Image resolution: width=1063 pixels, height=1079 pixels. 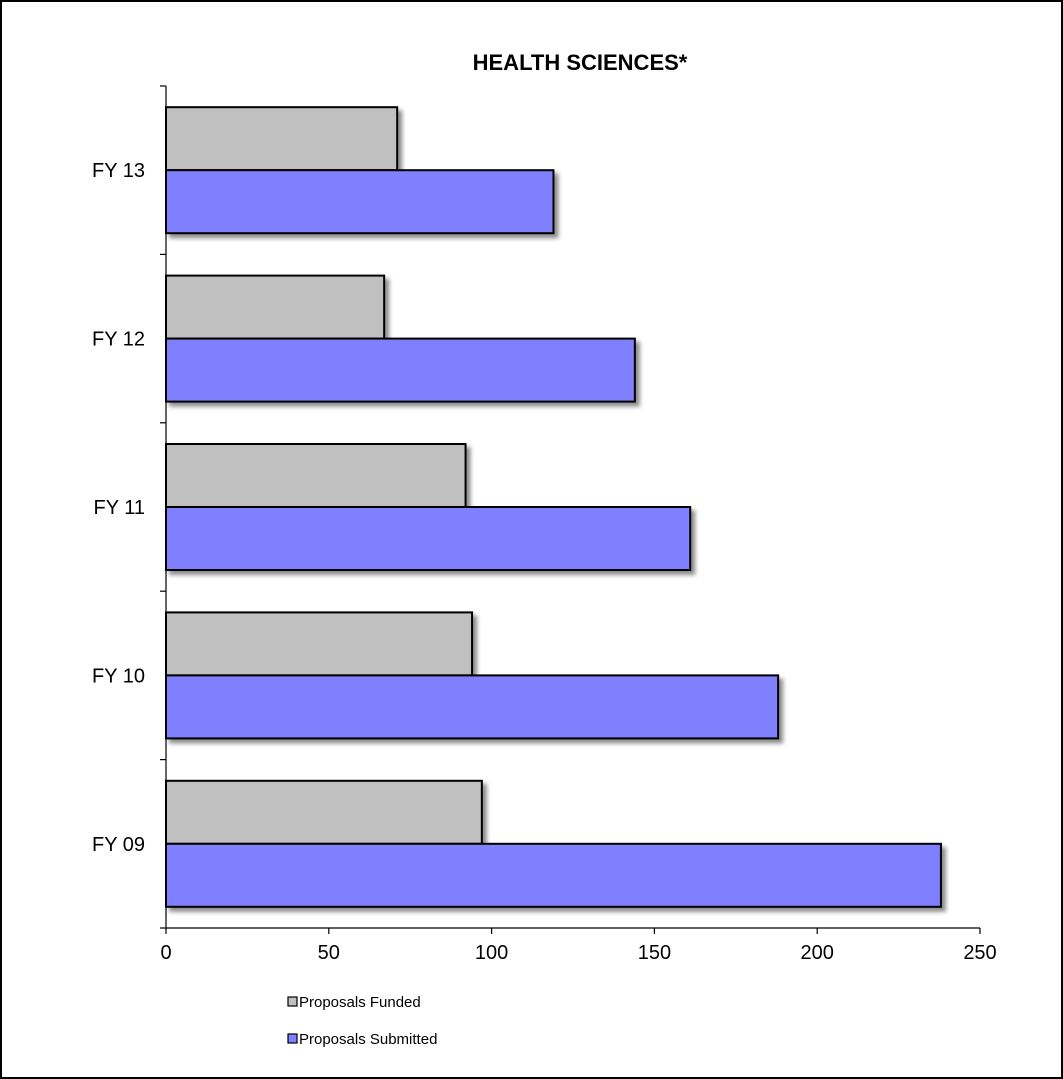 What do you see at coordinates (368, 1039) in the screenshot?
I see `legend-label-submitted: Proposals Submitted` at bounding box center [368, 1039].